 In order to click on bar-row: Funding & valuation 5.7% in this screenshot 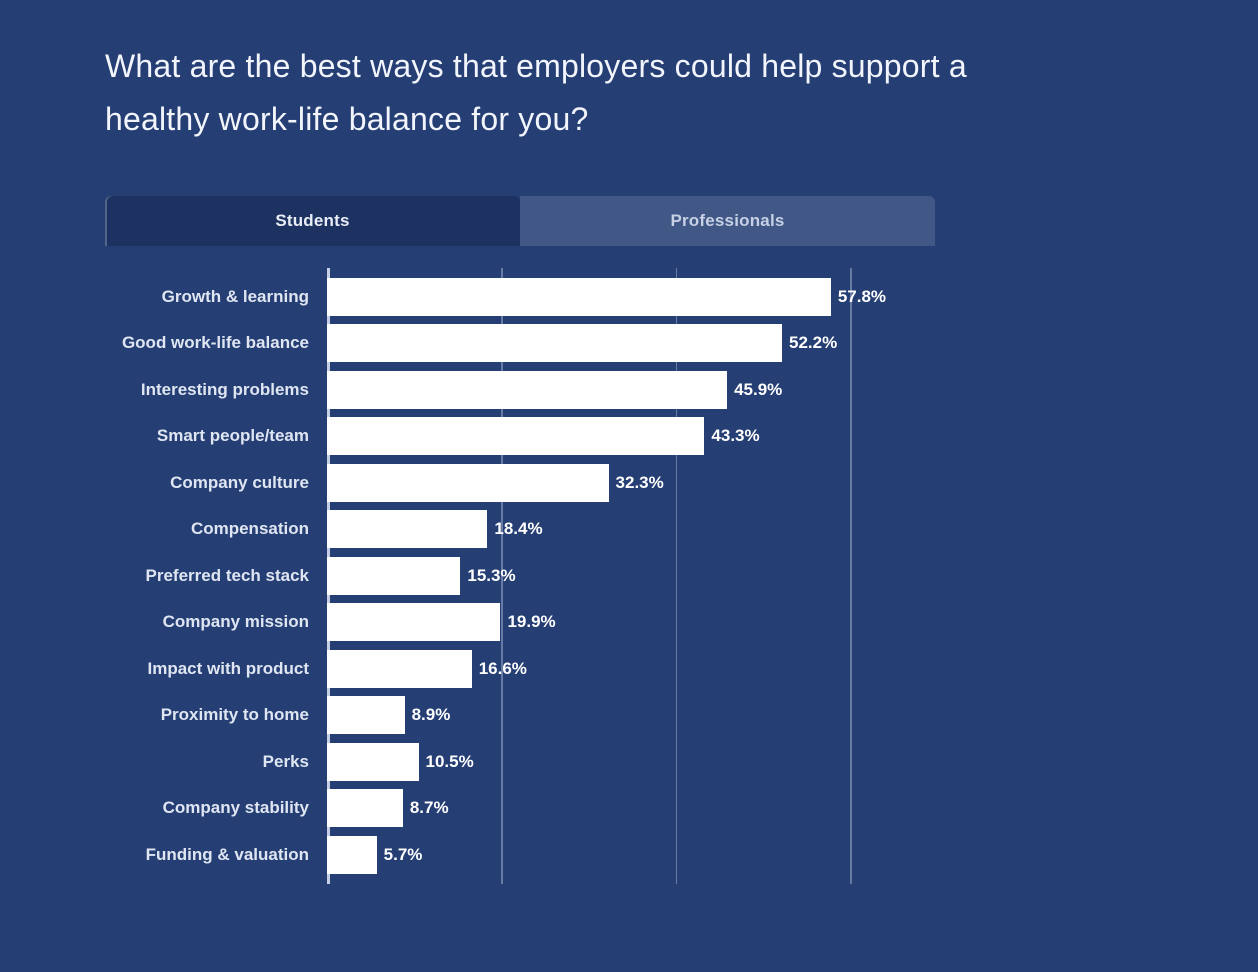, I will do `click(630, 855)`.